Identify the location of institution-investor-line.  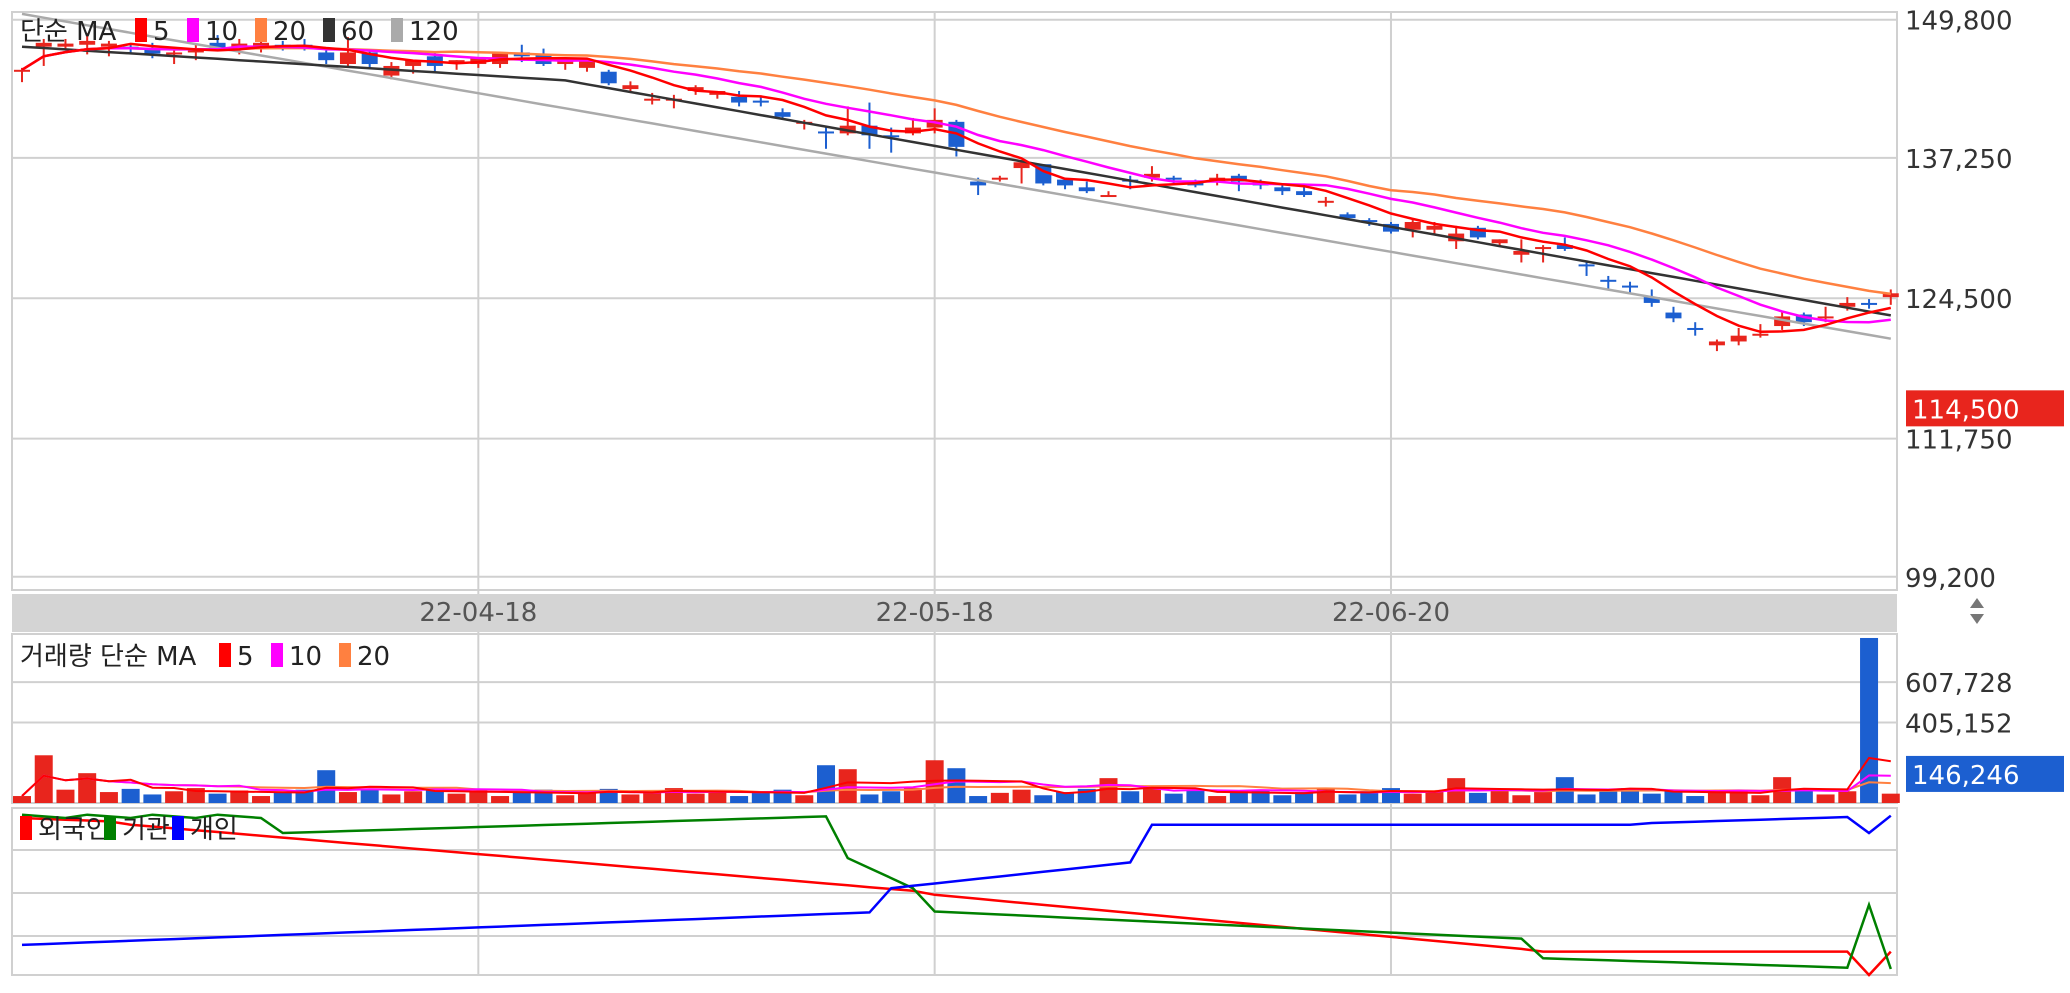
(956, 891).